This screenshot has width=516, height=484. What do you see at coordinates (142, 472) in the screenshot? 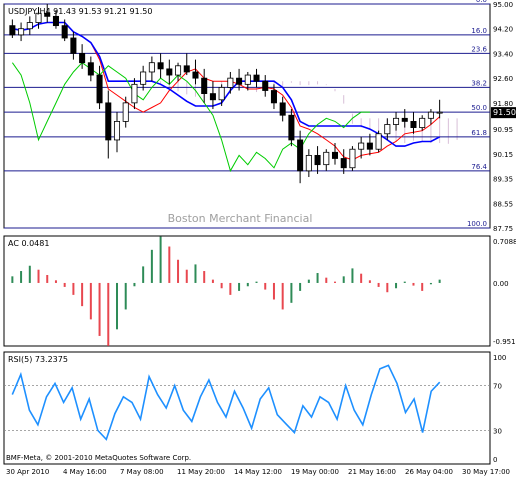
I see `time-tick-label: 7 May 08:00` at bounding box center [142, 472].